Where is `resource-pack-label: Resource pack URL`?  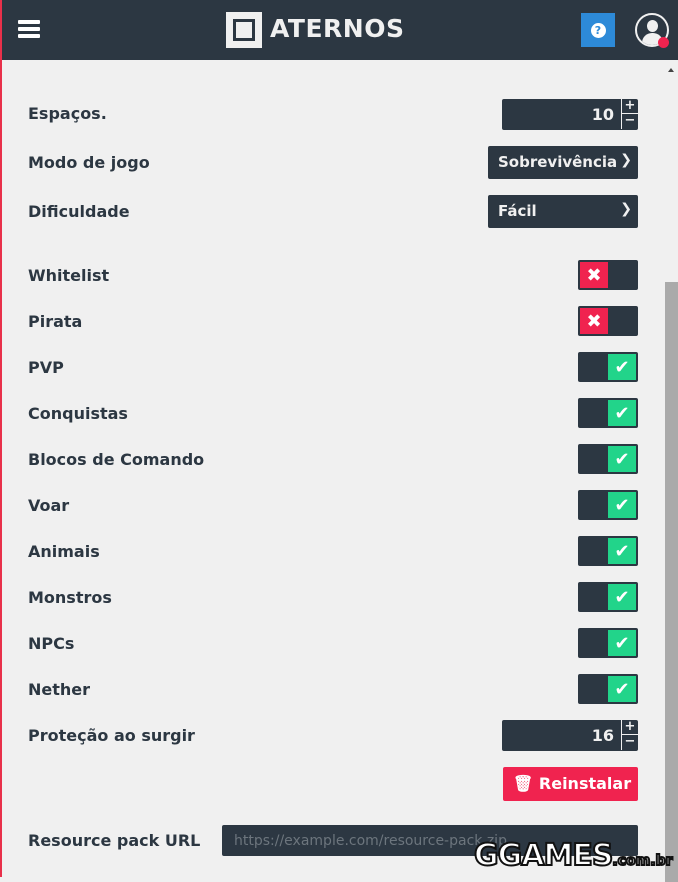
resource-pack-label: Resource pack URL is located at coordinates (114, 840).